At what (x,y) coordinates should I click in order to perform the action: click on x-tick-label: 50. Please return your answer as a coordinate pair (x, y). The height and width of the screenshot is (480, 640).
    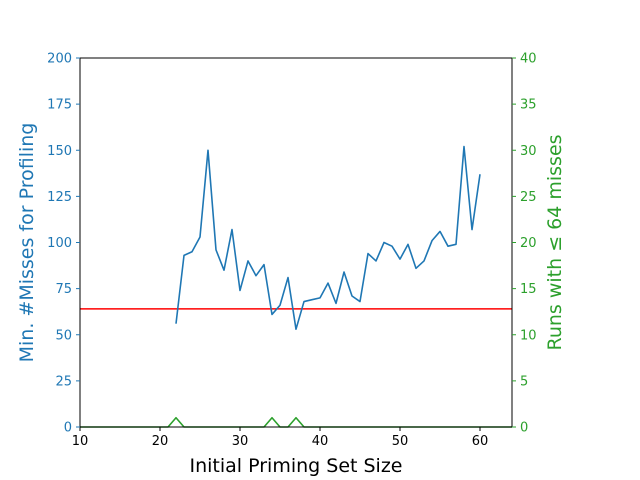
    Looking at the image, I should click on (400, 441).